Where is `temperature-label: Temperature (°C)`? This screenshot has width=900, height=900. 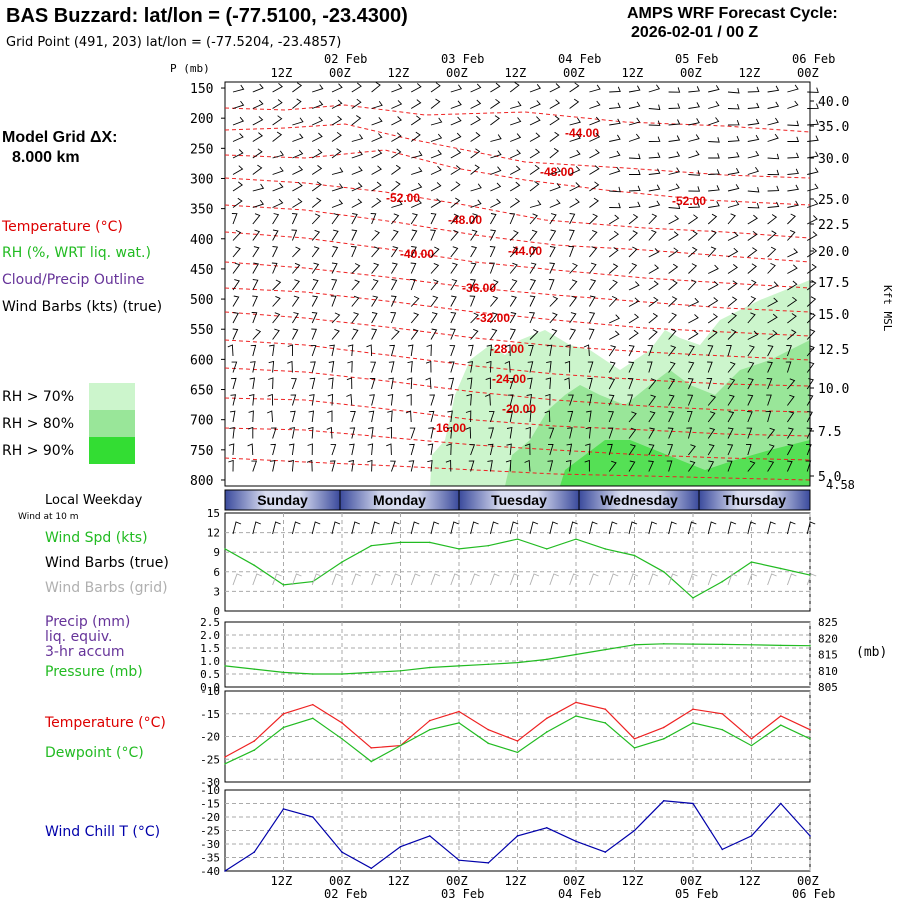 temperature-label: Temperature (°C) is located at coordinates (105, 723).